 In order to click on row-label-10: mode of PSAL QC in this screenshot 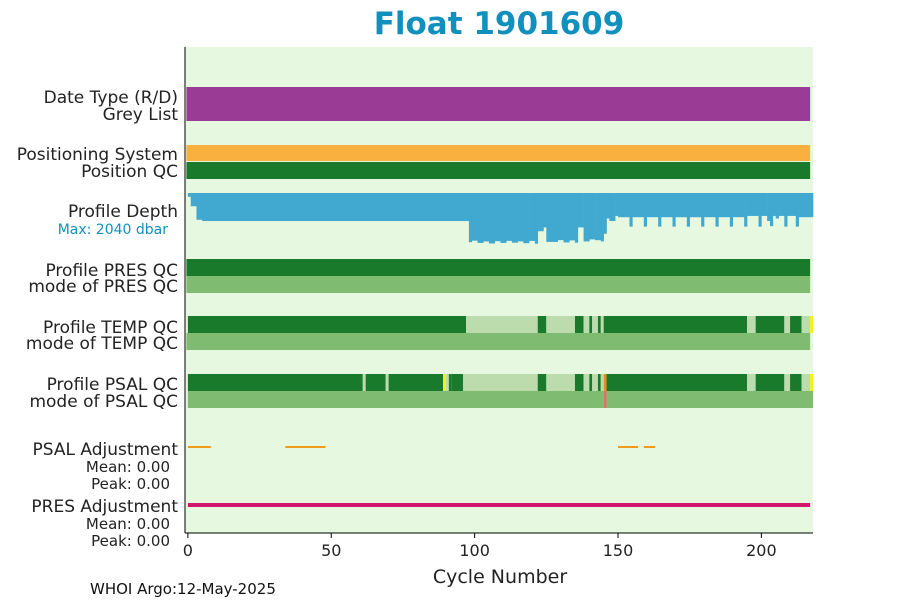, I will do `click(103, 402)`.